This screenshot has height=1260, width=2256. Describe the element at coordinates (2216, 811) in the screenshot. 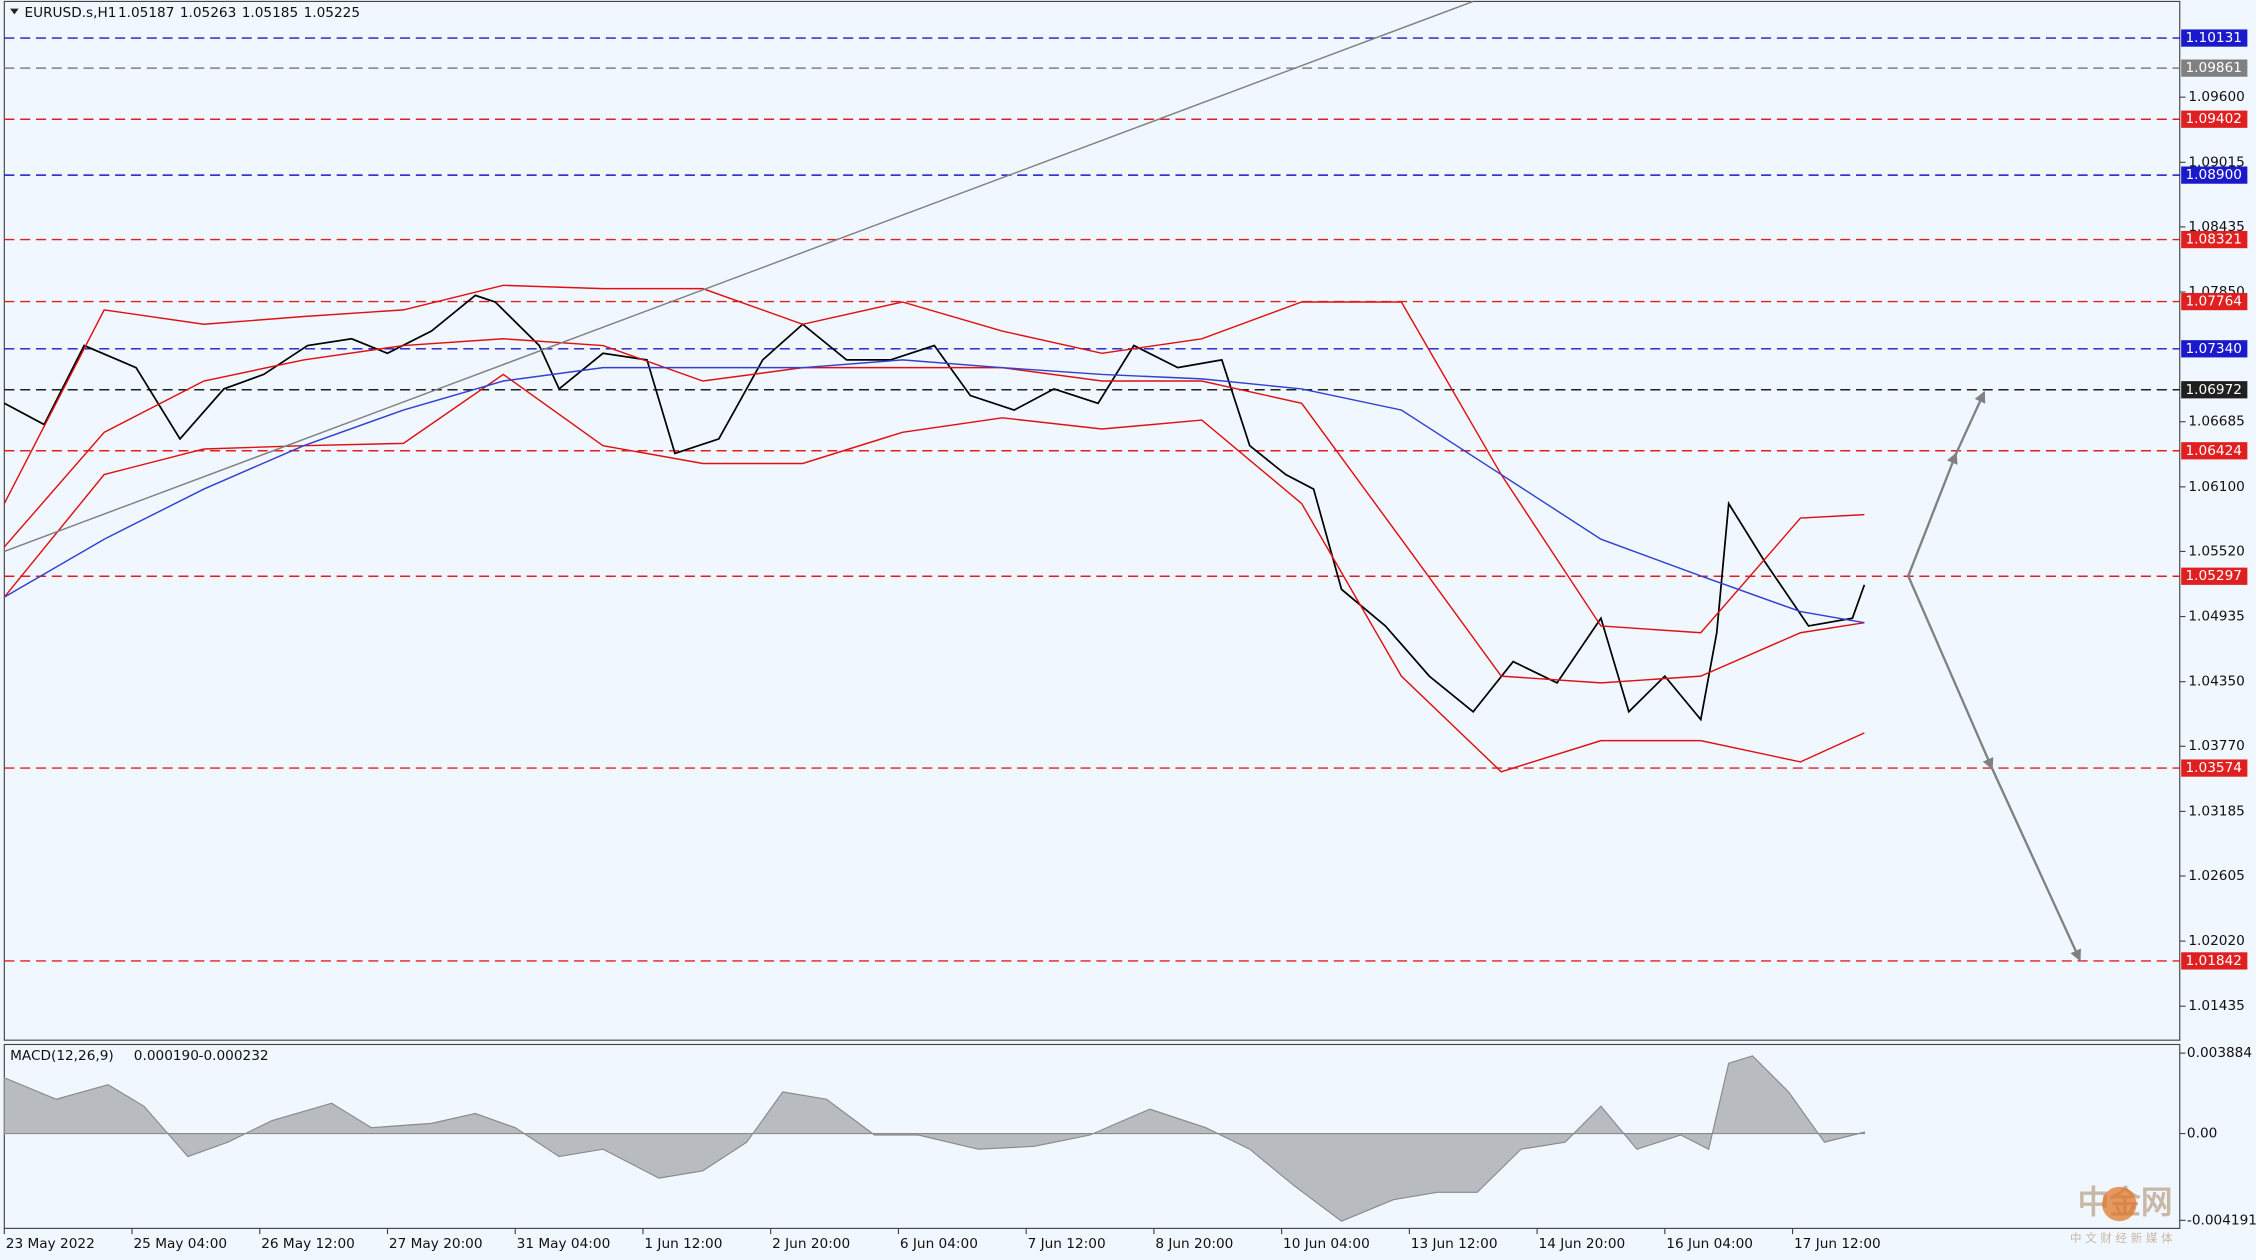

I see `y-tick-label: 1.03185` at that location.